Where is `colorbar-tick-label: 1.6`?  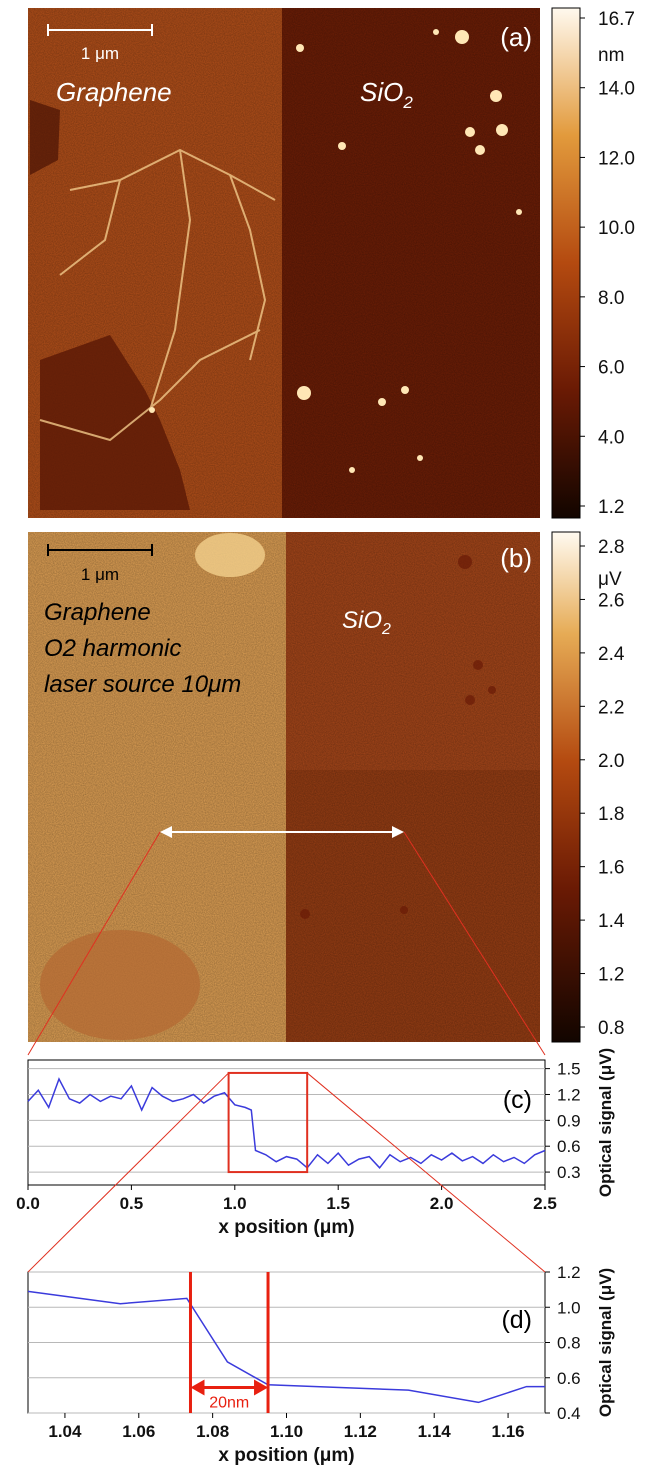
colorbar-tick-label: 1.6 is located at coordinates (611, 868).